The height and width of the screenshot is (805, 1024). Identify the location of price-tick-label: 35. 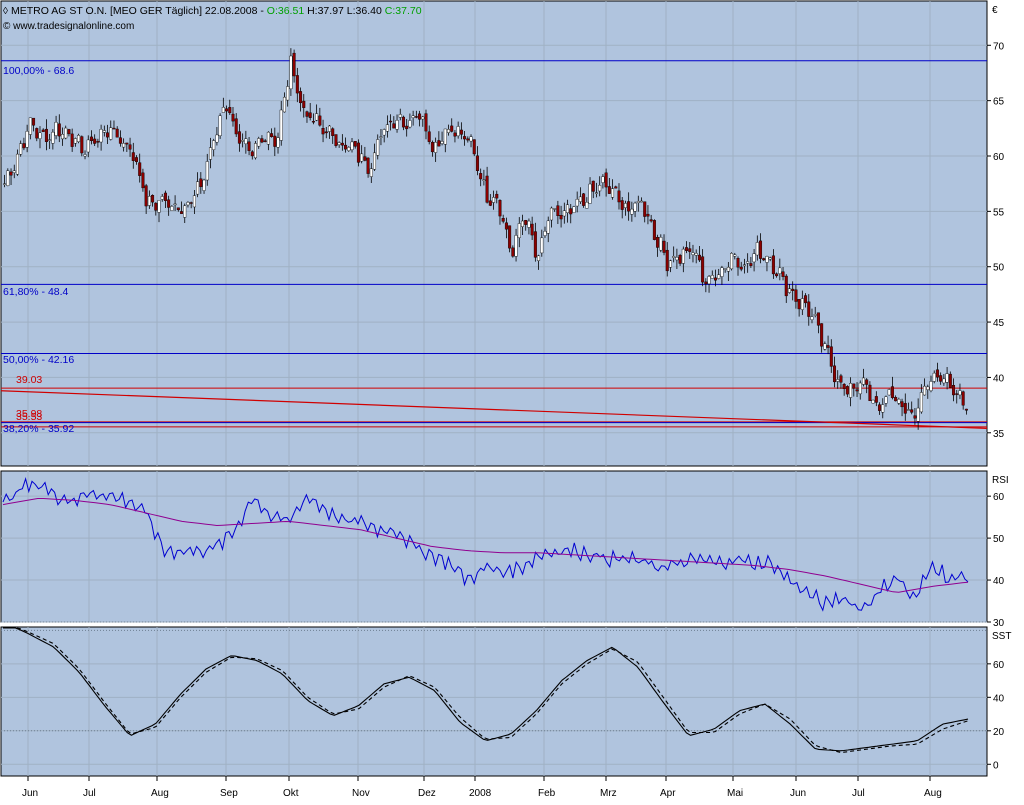
(999, 434).